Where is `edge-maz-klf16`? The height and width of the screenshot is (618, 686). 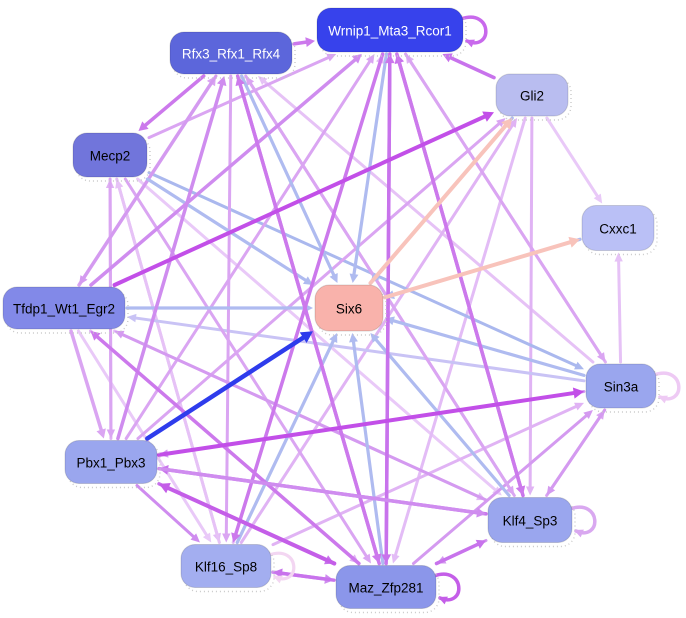 edge-maz-klf16 is located at coordinates (306, 576).